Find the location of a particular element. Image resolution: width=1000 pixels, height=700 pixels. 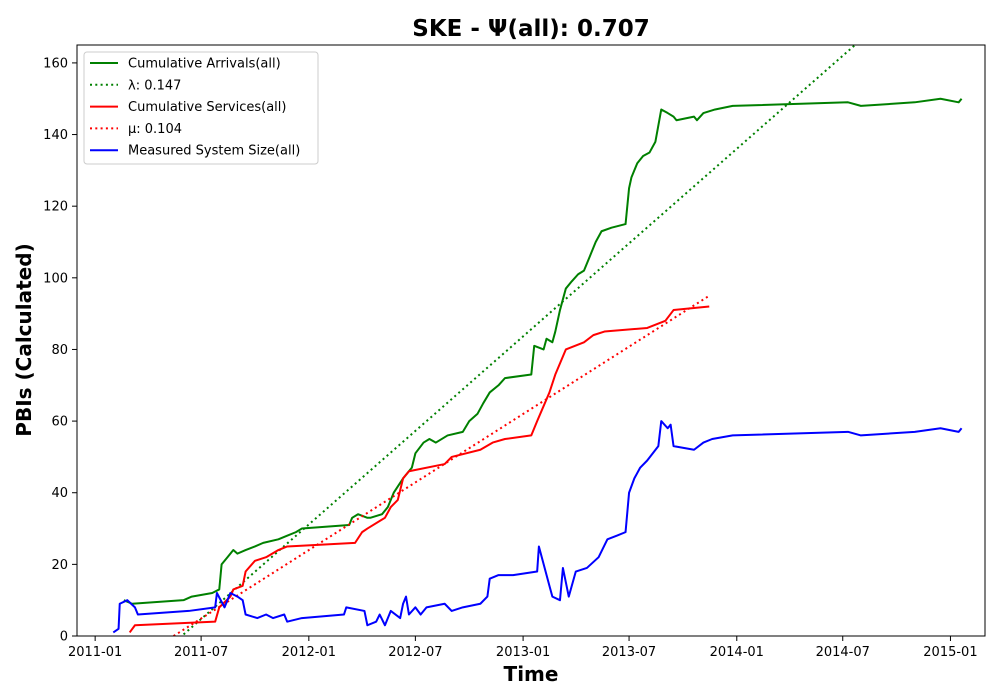

legend-frame is located at coordinates (201, 108).